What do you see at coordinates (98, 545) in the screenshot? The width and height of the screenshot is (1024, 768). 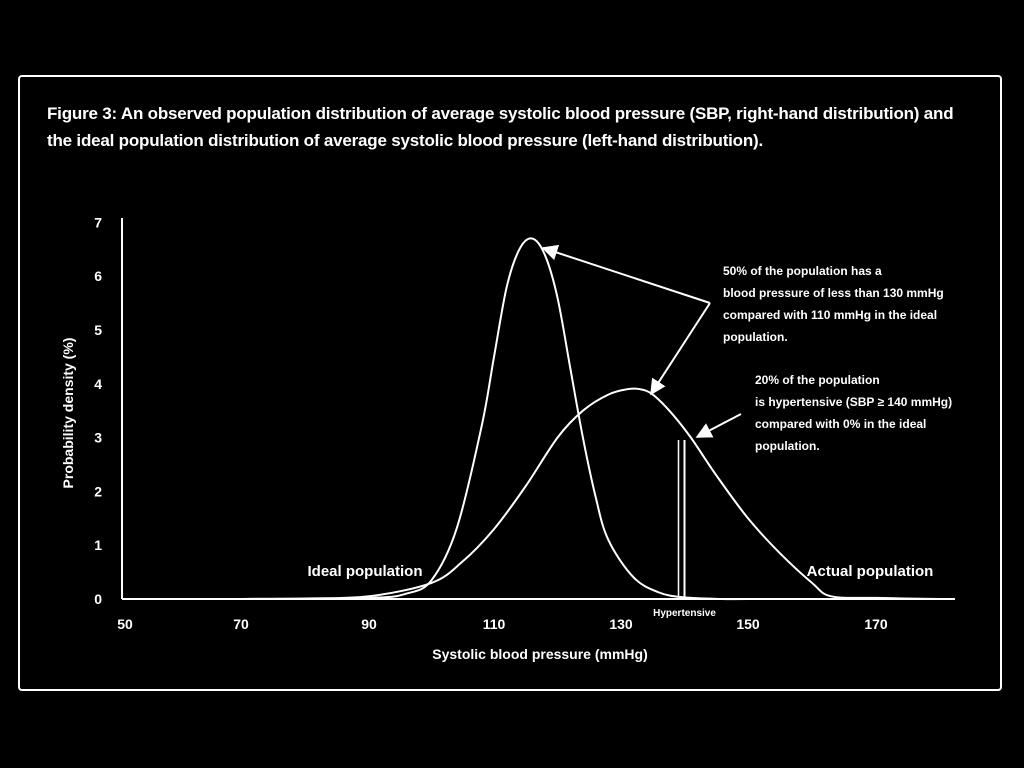 I see `y-tick-label: 1` at bounding box center [98, 545].